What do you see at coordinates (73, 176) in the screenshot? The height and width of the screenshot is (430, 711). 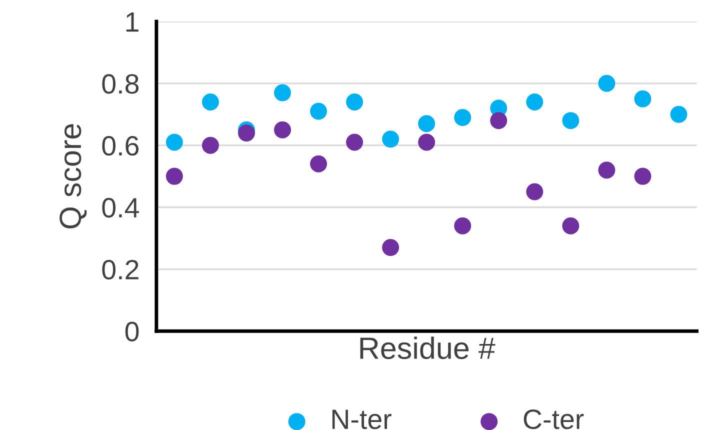 I see `y-axis-title: Q score` at bounding box center [73, 176].